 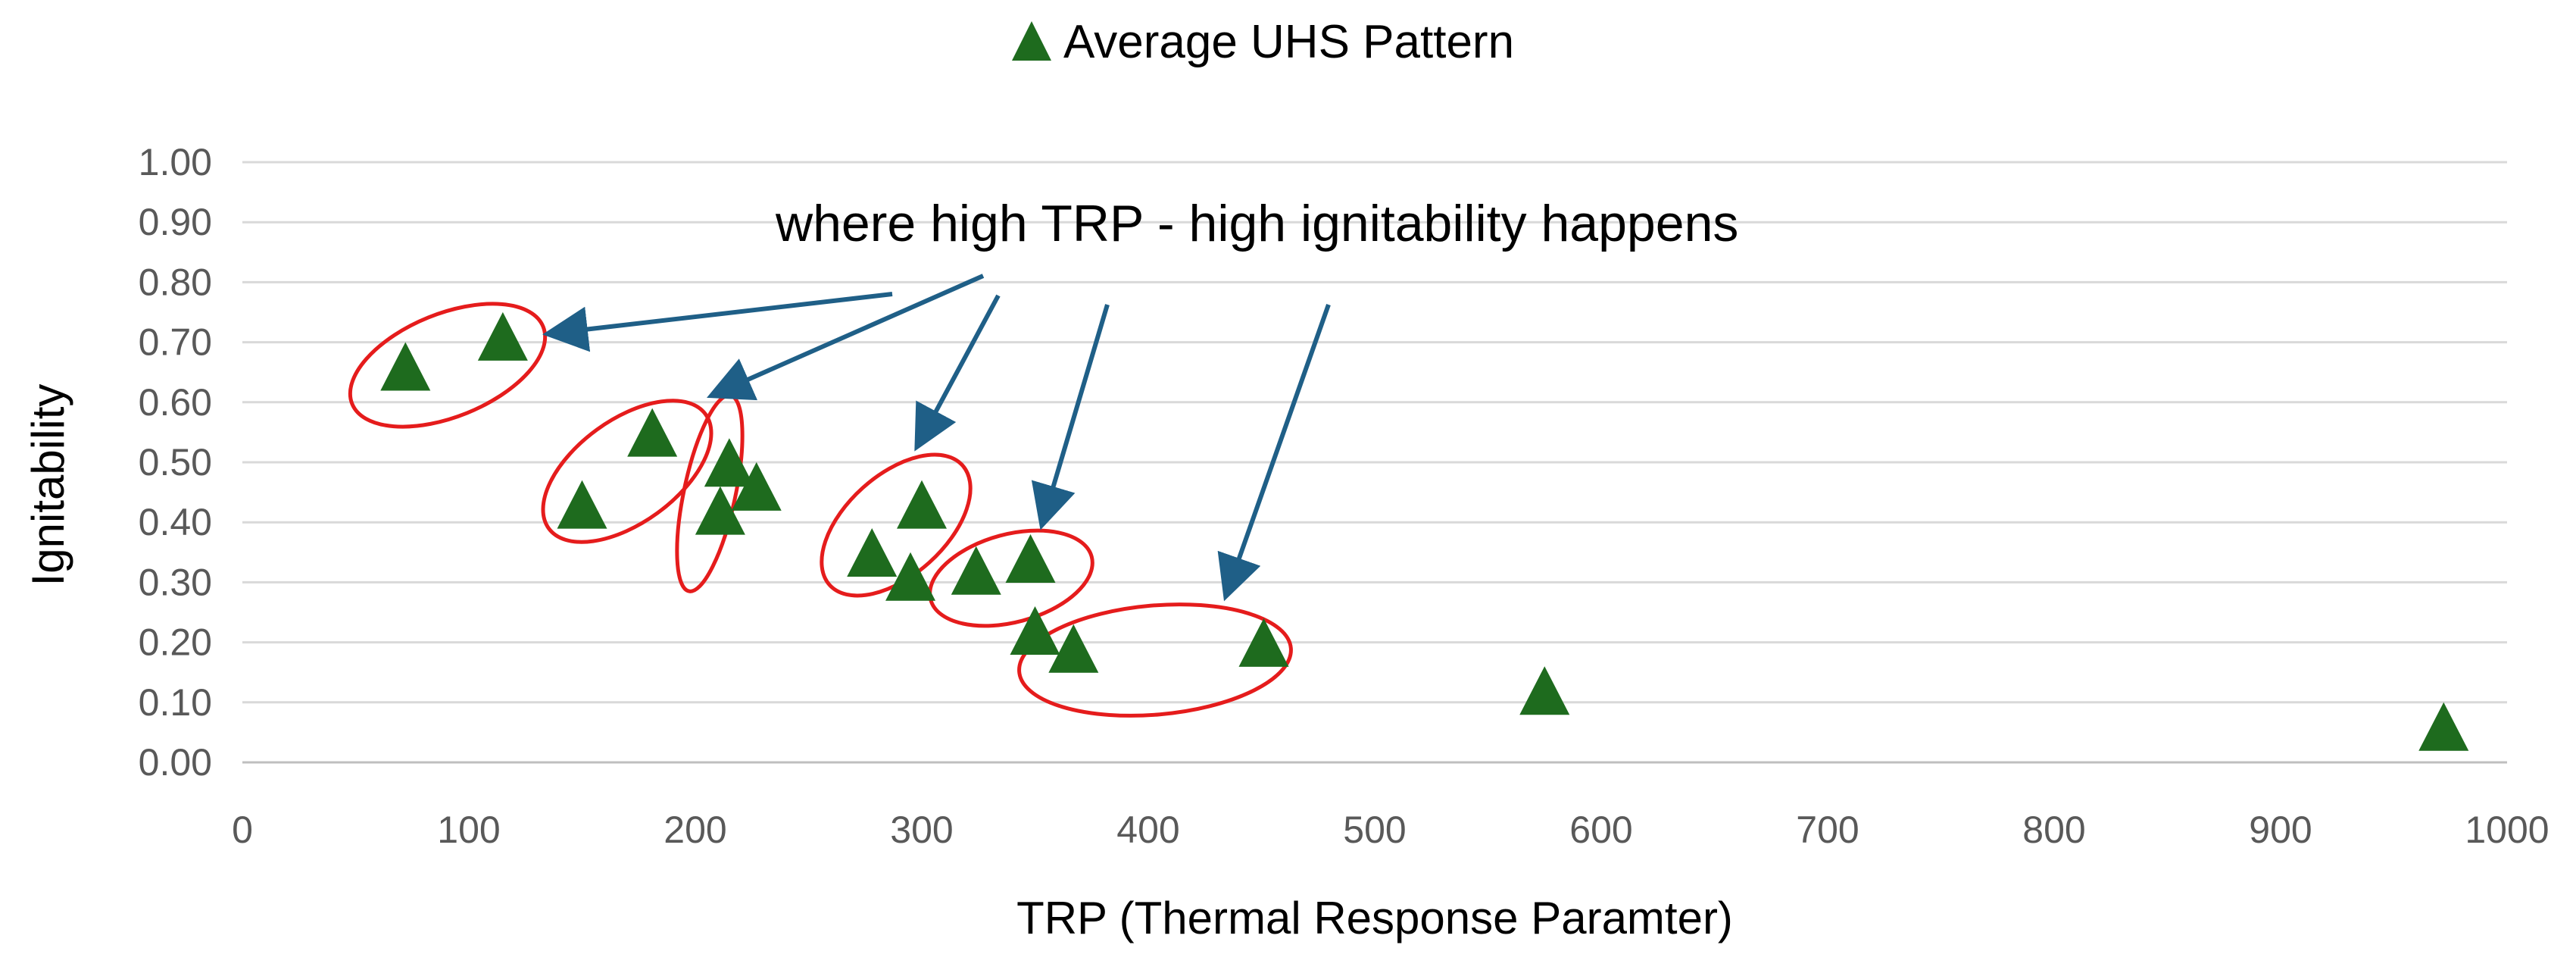 I want to click on x-tick-label: 100, so click(x=469, y=830).